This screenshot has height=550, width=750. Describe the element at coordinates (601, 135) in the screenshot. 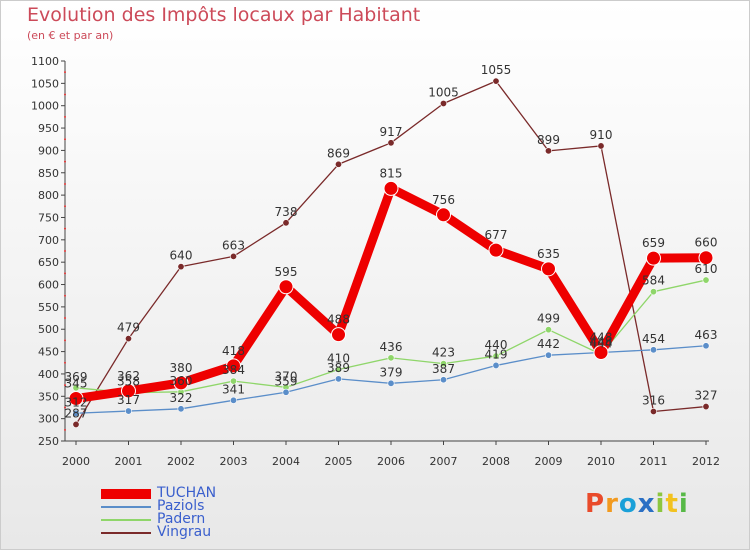

I see `data-label-vingrau: 910` at that location.